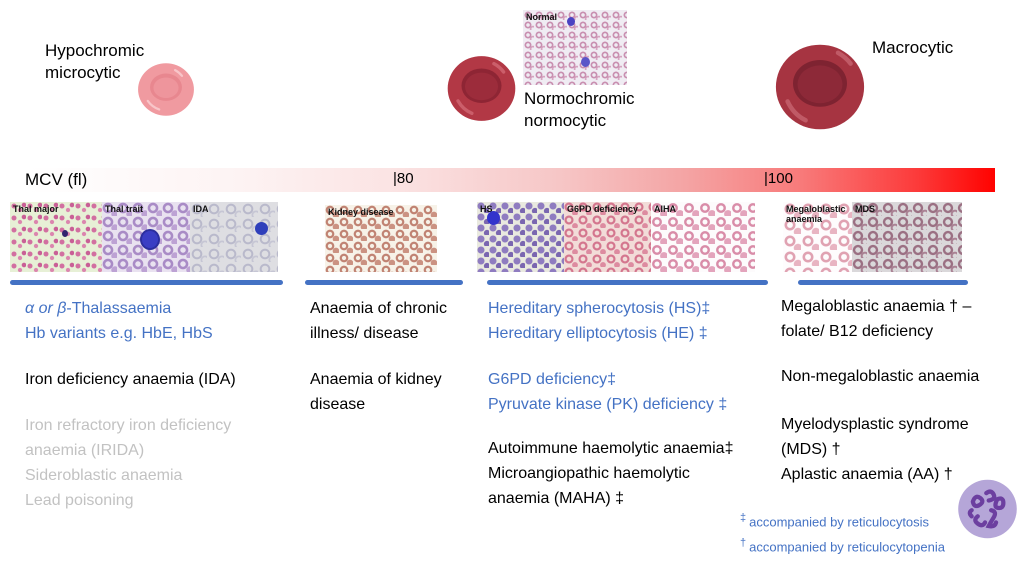 The height and width of the screenshot is (576, 1024). I want to click on list-item: Pyruvate kinase (PK) deficiency ‡, so click(608, 404).